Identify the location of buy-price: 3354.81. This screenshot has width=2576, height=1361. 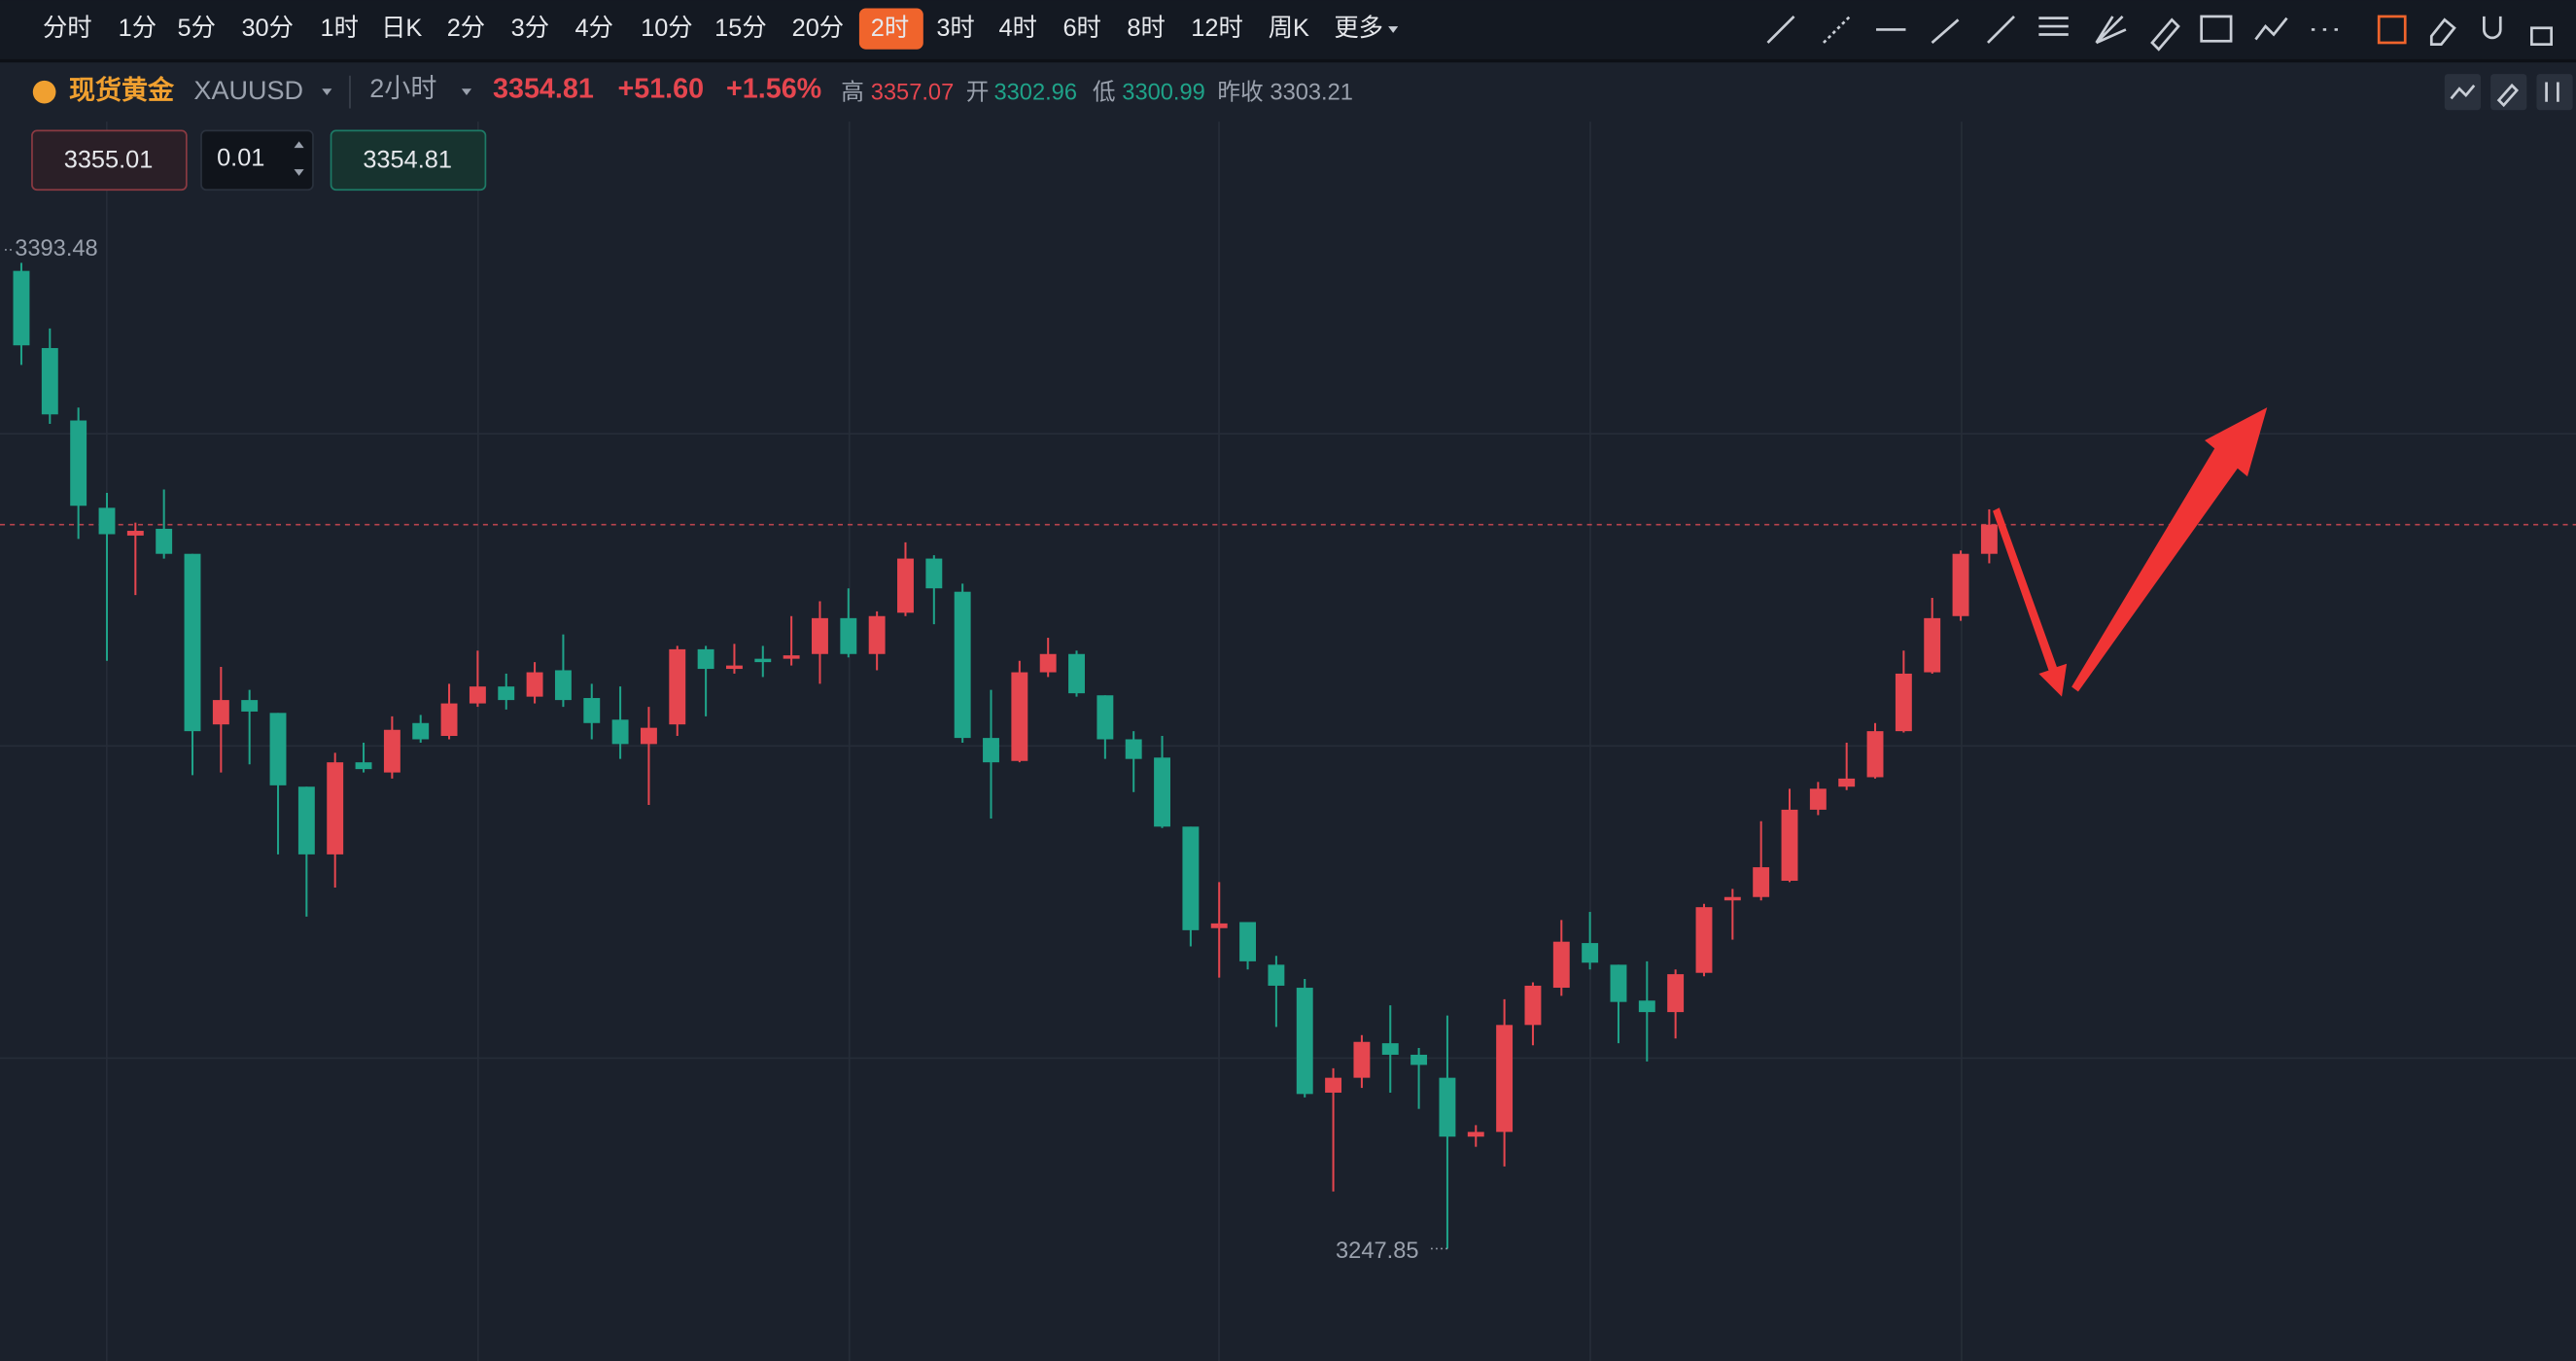
(407, 159).